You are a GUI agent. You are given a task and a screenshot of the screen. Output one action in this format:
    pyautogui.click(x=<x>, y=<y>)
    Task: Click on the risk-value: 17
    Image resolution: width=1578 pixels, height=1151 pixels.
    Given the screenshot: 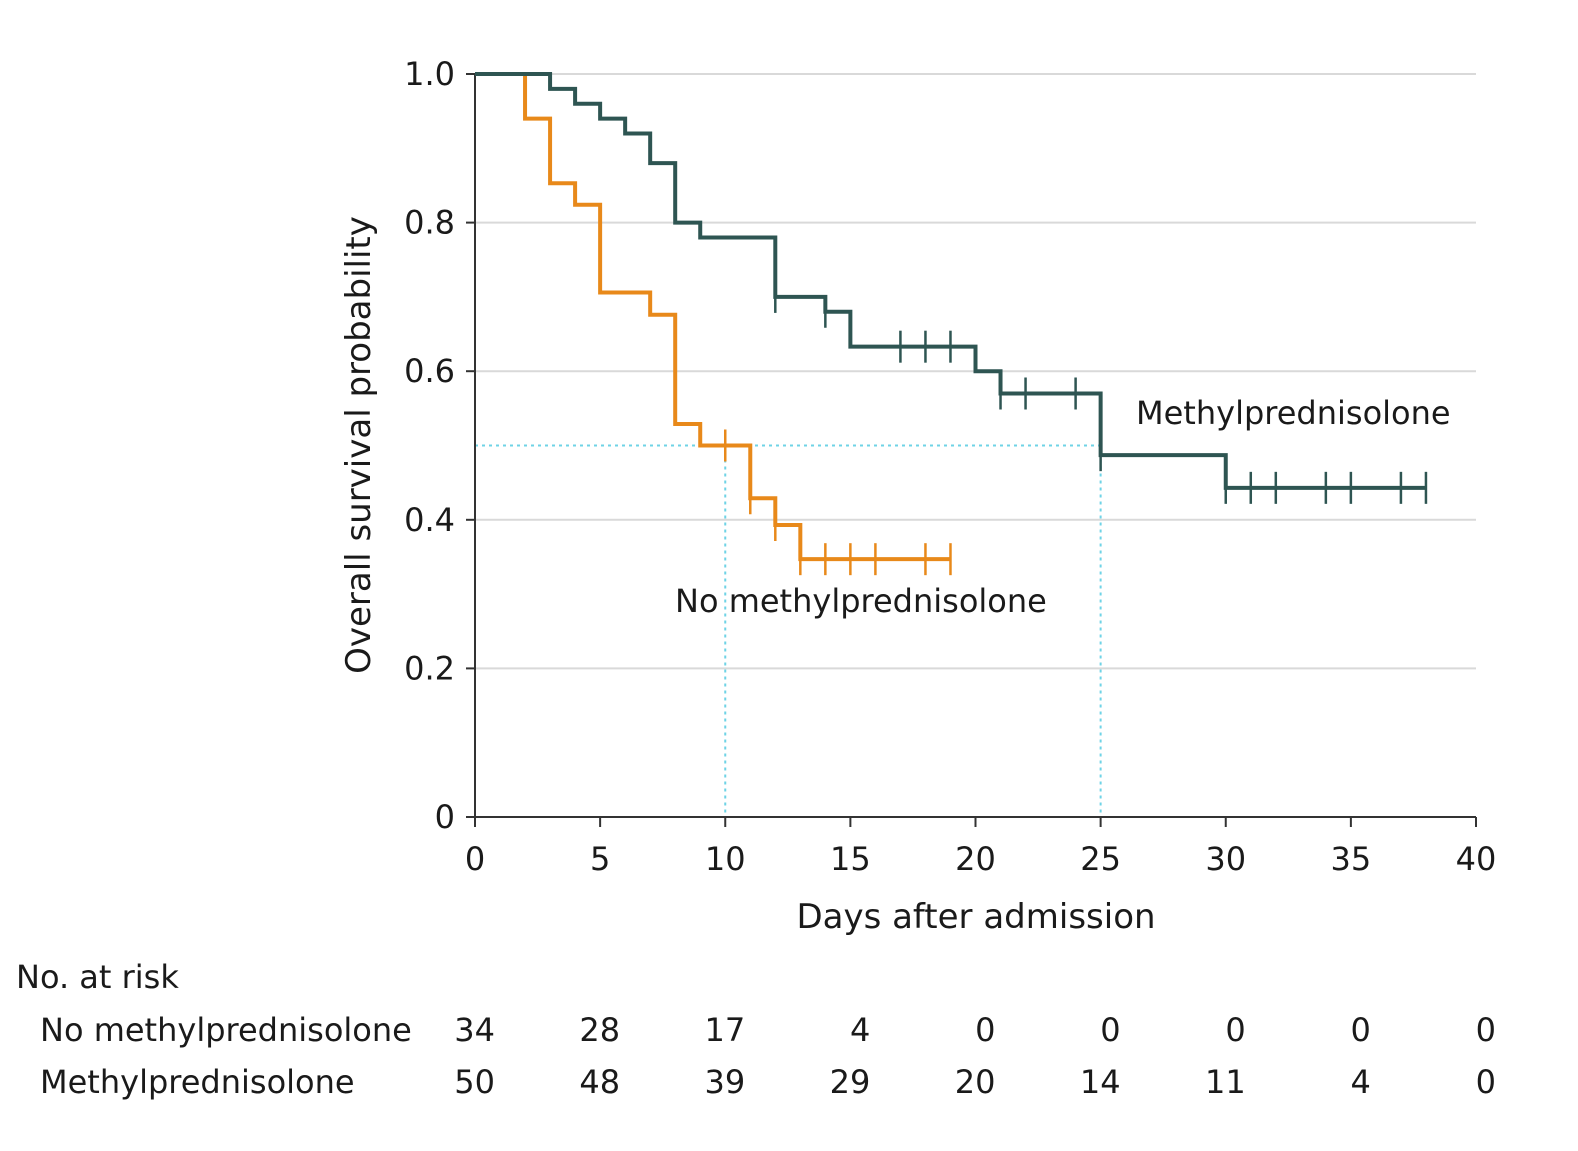 What is the action you would take?
    pyautogui.click(x=725, y=1030)
    